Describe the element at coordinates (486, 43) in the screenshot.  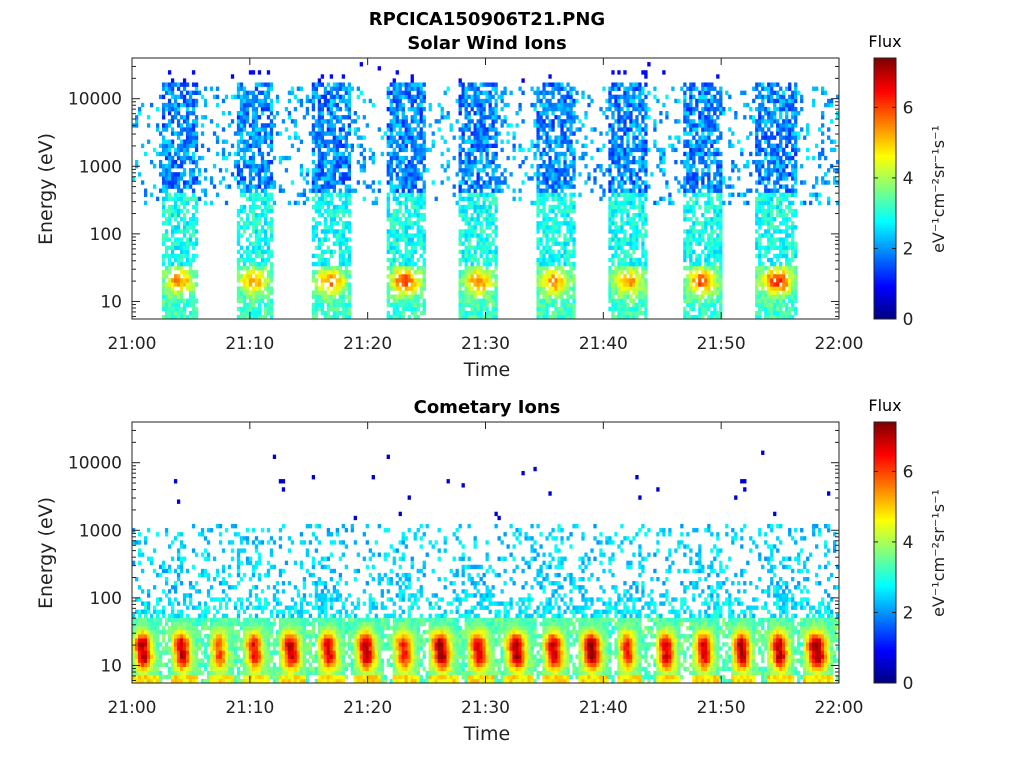
I see `panel1-title: Solar Wind Ions` at that location.